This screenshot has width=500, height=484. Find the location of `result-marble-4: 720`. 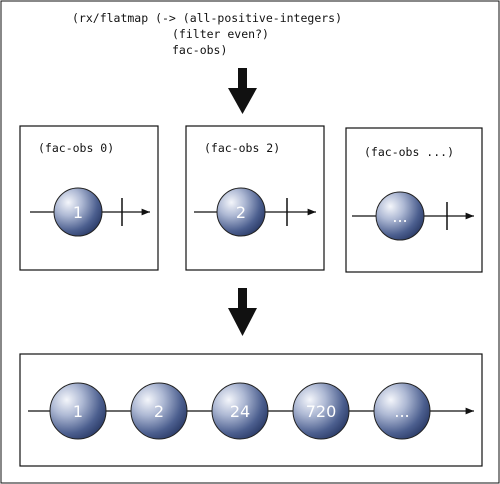

result-marble-4: 720 is located at coordinates (321, 411).